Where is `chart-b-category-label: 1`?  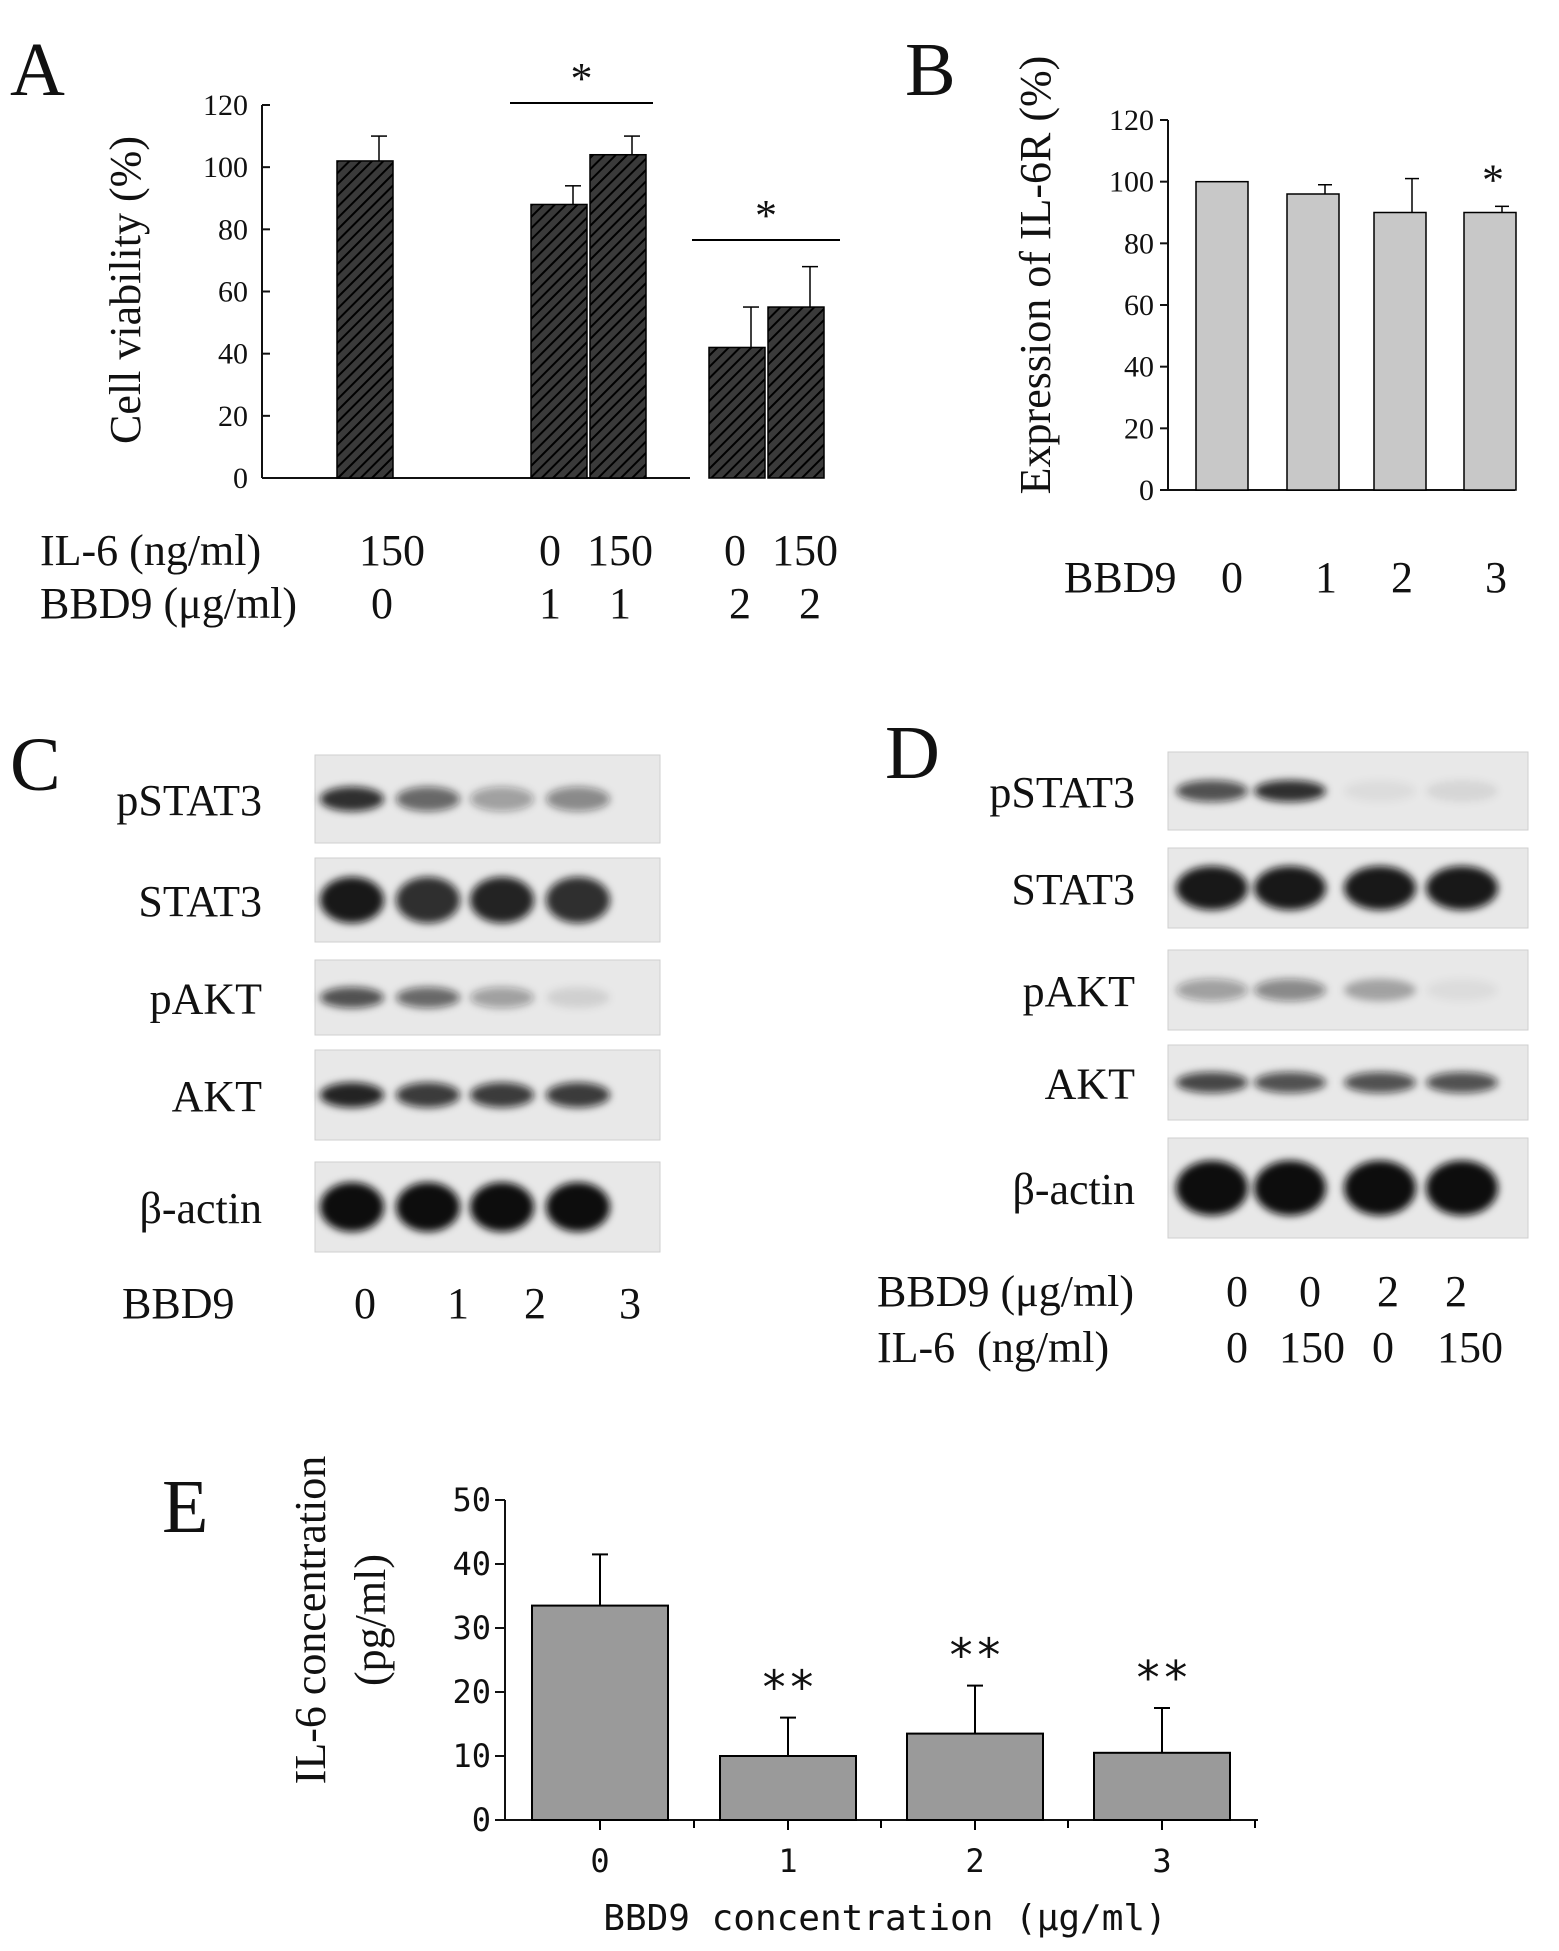
chart-b-category-label: 1 is located at coordinates (1326, 577).